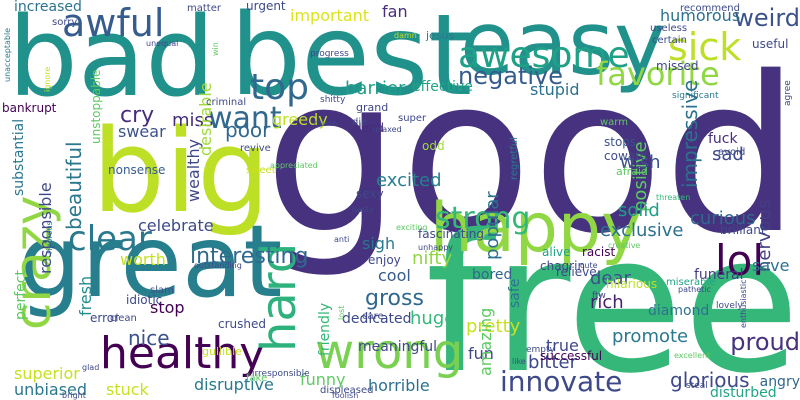  What do you see at coordinates (710, 8) in the screenshot?
I see `cloud-word: recommend` at bounding box center [710, 8].